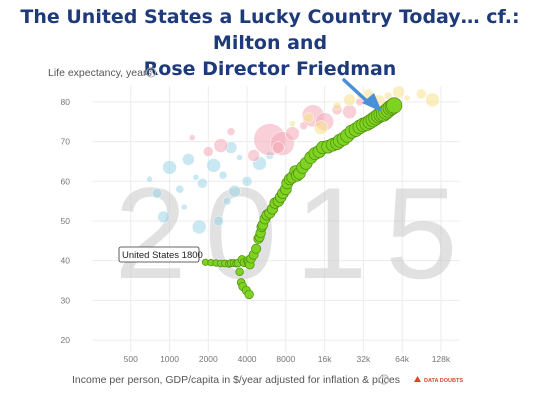 The height and width of the screenshot is (405, 540). Describe the element at coordinates (443, 381) in the screenshot. I see `data-doubts-label: DATA DOUBTS` at that location.